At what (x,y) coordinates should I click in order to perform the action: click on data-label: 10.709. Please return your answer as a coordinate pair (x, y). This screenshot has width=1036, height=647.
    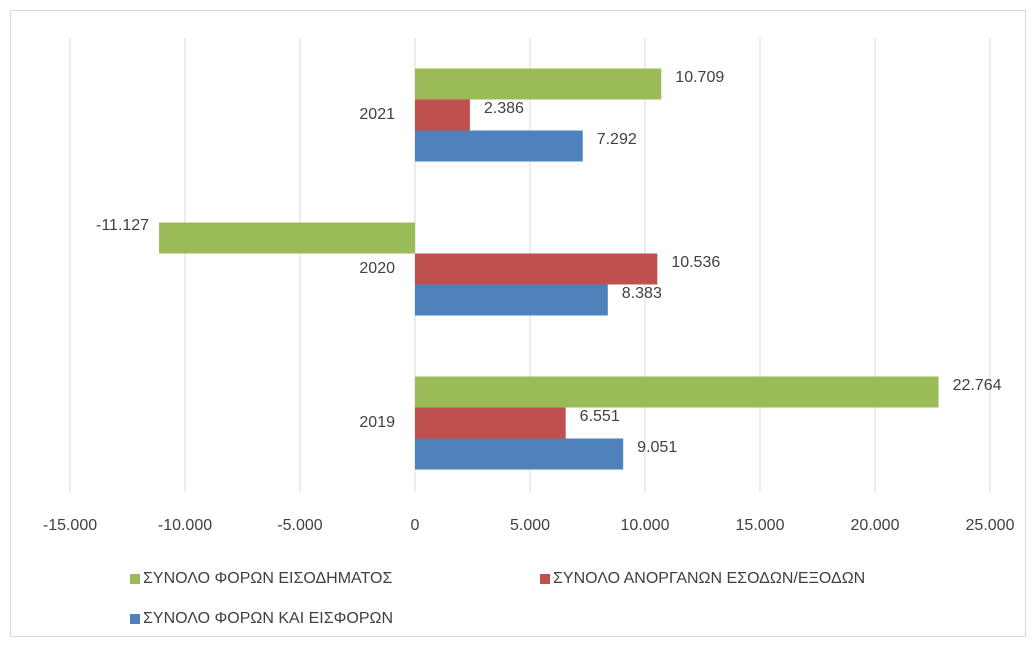
    Looking at the image, I should click on (699, 77).